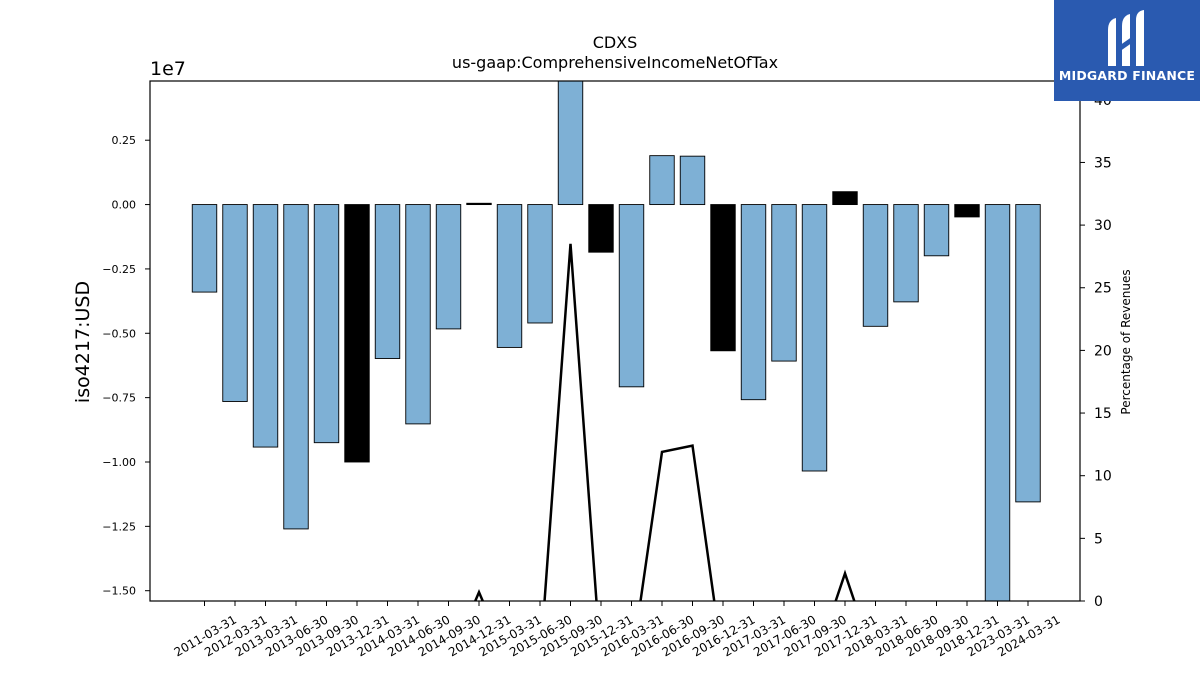 This screenshot has width=1200, height=675. Describe the element at coordinates (1103, 414) in the screenshot. I see `y2-tick-label: 15` at that location.